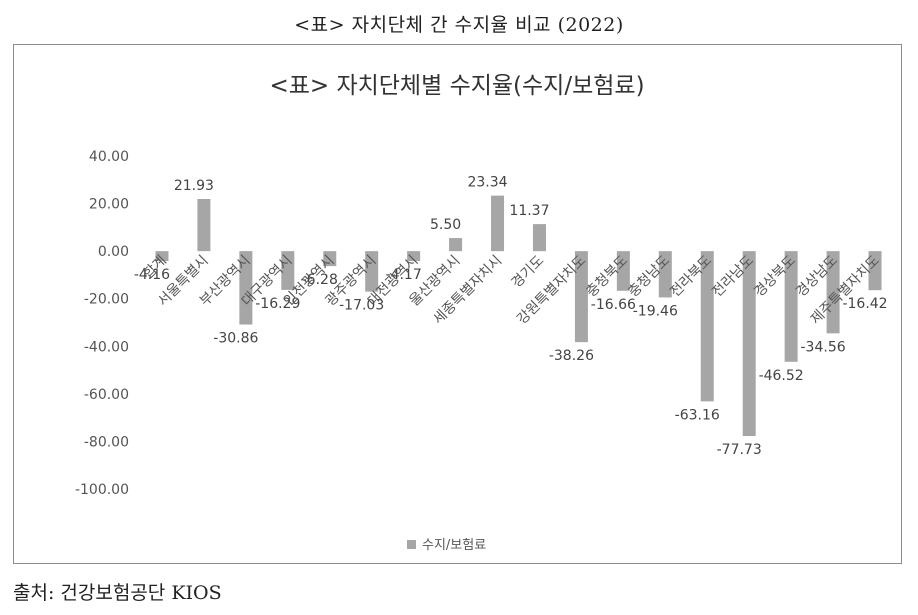 Image resolution: width=918 pixels, height=615 pixels. Describe the element at coordinates (277, 304) in the screenshot. I see `data-label: -16.29` at that location.